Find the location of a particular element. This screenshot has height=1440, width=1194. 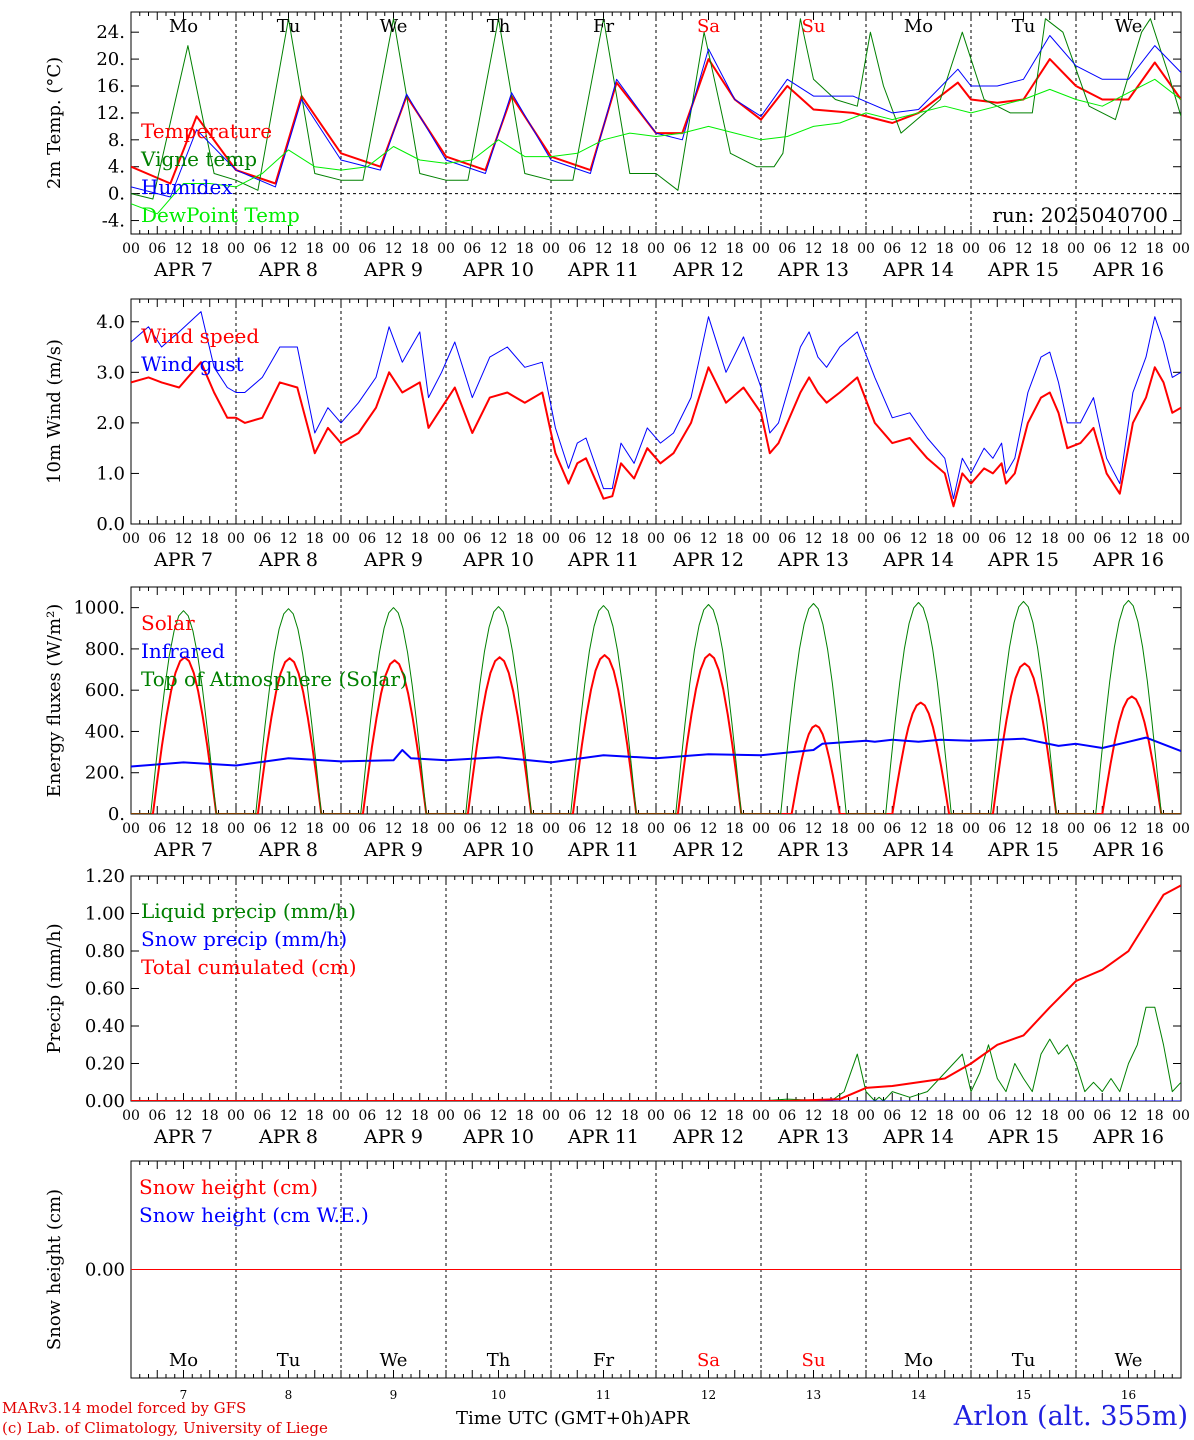

y-tick-label: 1.00 is located at coordinates (105, 914).